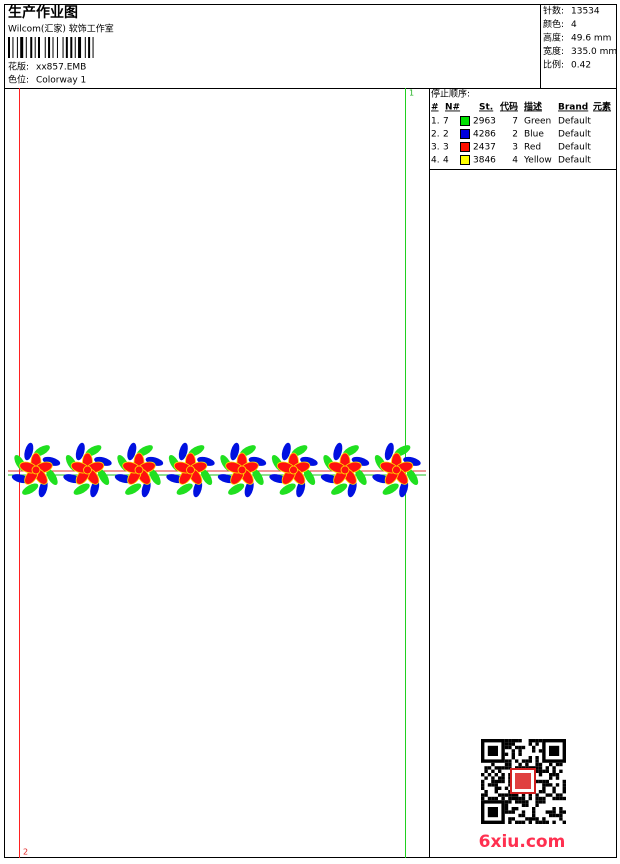 The height and width of the screenshot is (864, 620). Describe the element at coordinates (435, 135) in the screenshot. I see `row-no: 2.` at that location.